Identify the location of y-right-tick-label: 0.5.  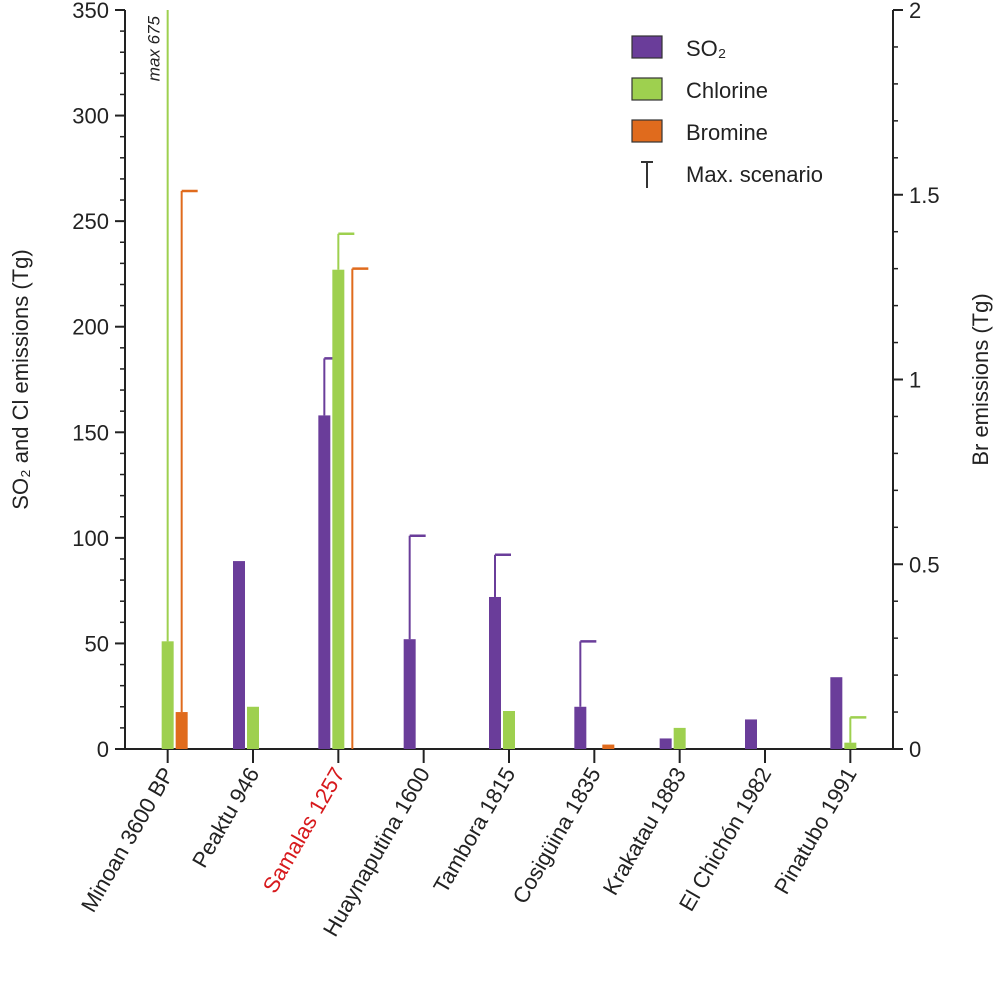
(924, 564).